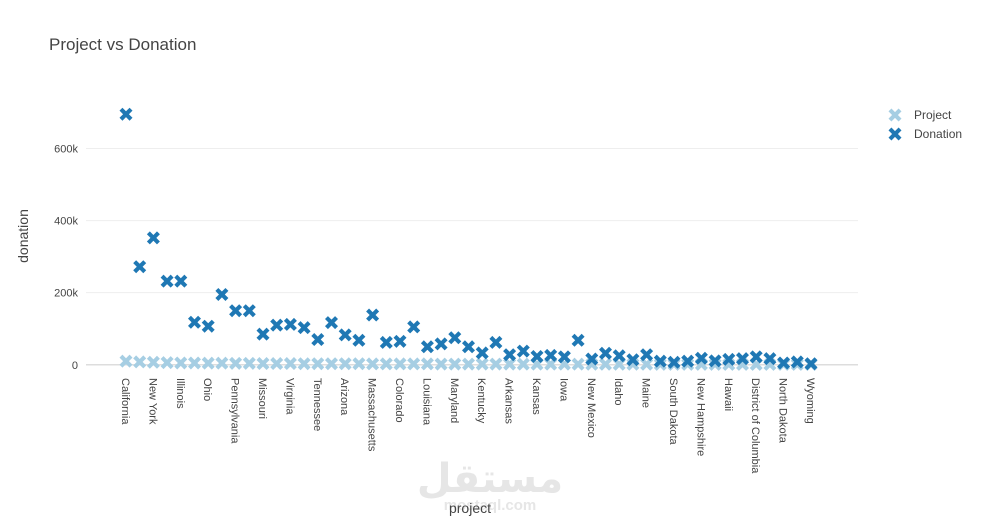 This screenshot has height=525, width=983. What do you see at coordinates (895, 134) in the screenshot?
I see `legend-marker-donation` at bounding box center [895, 134].